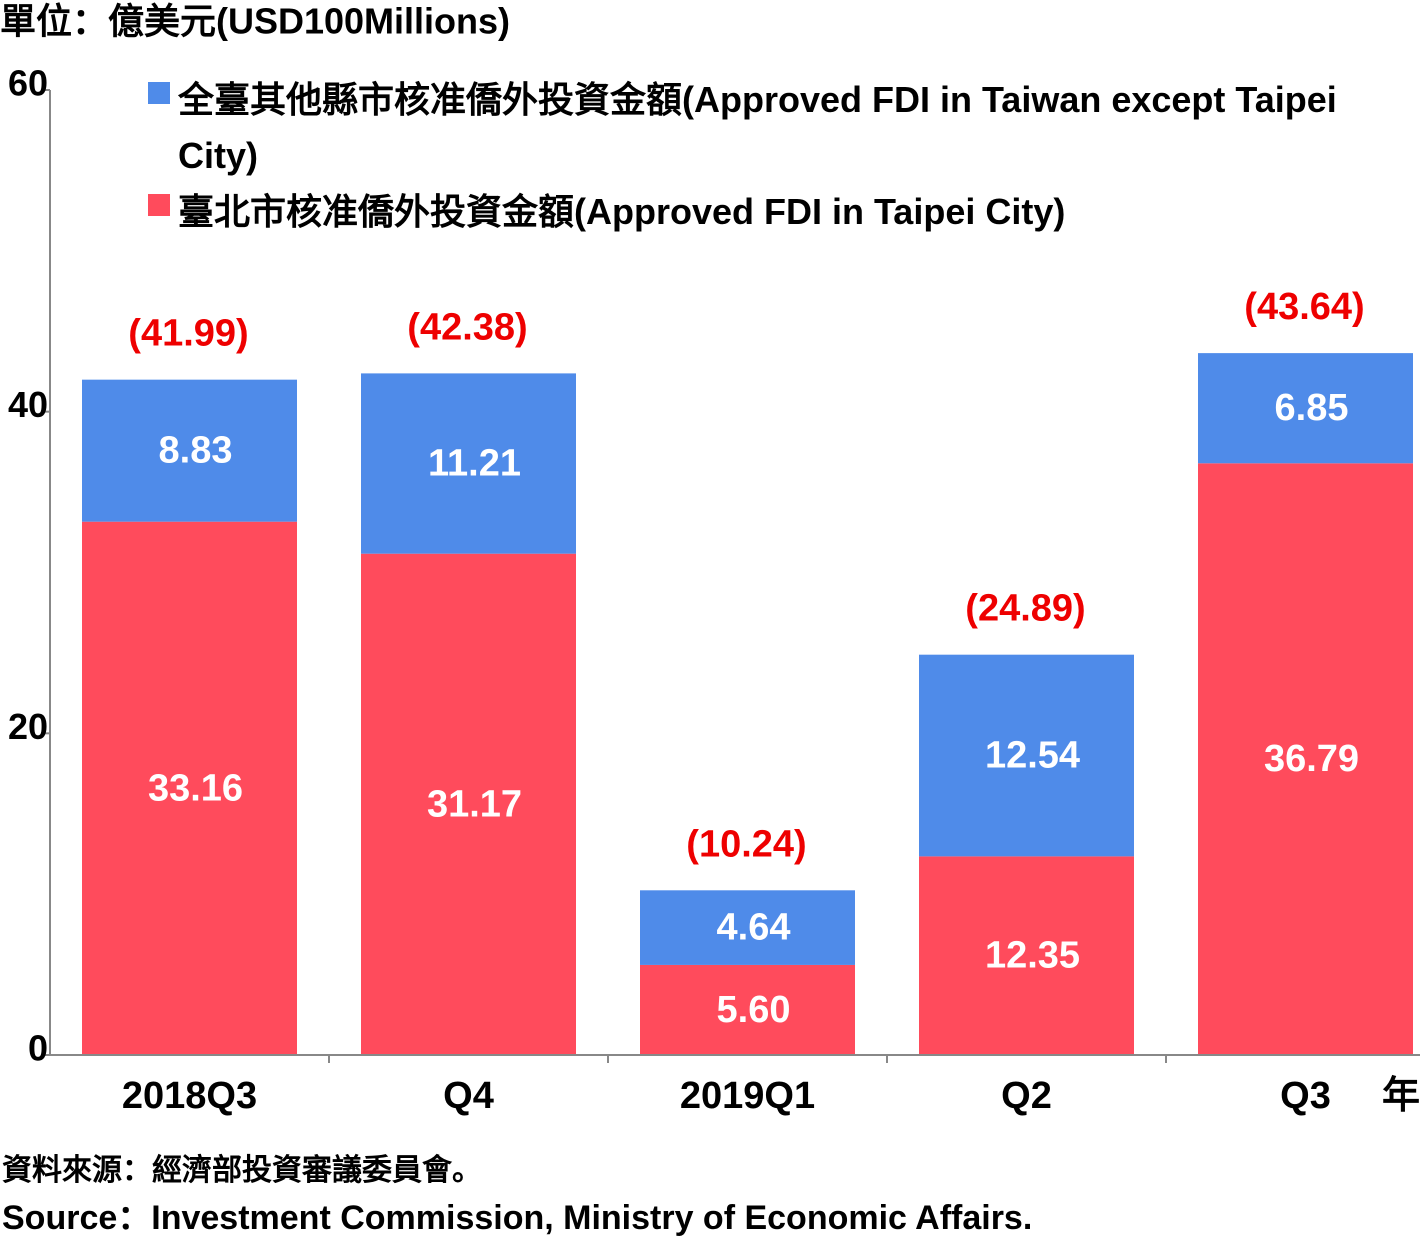 The width and height of the screenshot is (1426, 1244). What do you see at coordinates (622, 211) in the screenshot?
I see `legend-label: 臺北市核准僑外投資金額(Approved FDI in Taipei City)` at bounding box center [622, 211].